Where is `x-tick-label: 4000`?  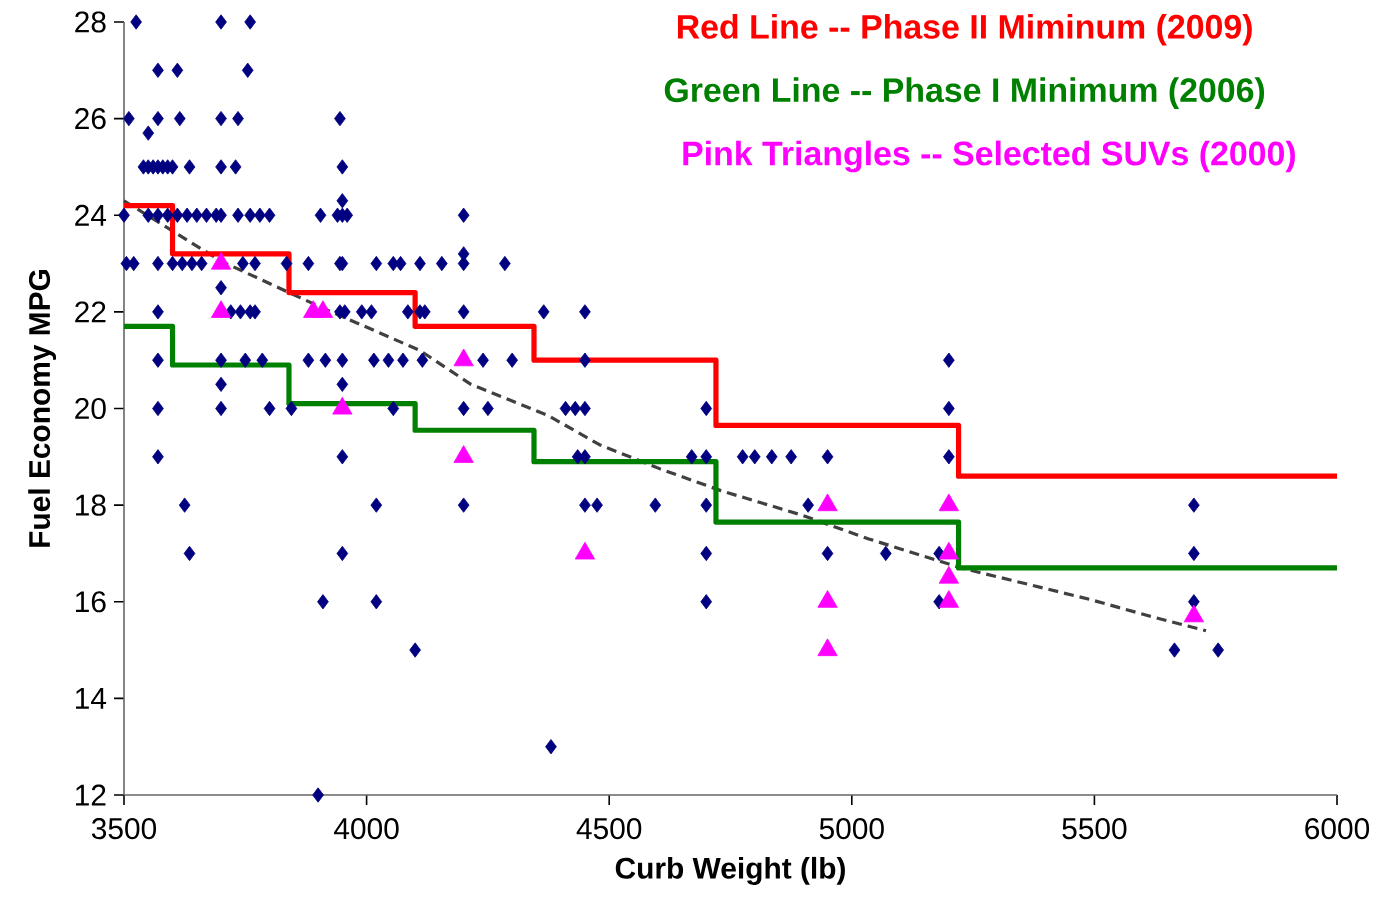
x-tick-label: 4000 is located at coordinates (366, 829).